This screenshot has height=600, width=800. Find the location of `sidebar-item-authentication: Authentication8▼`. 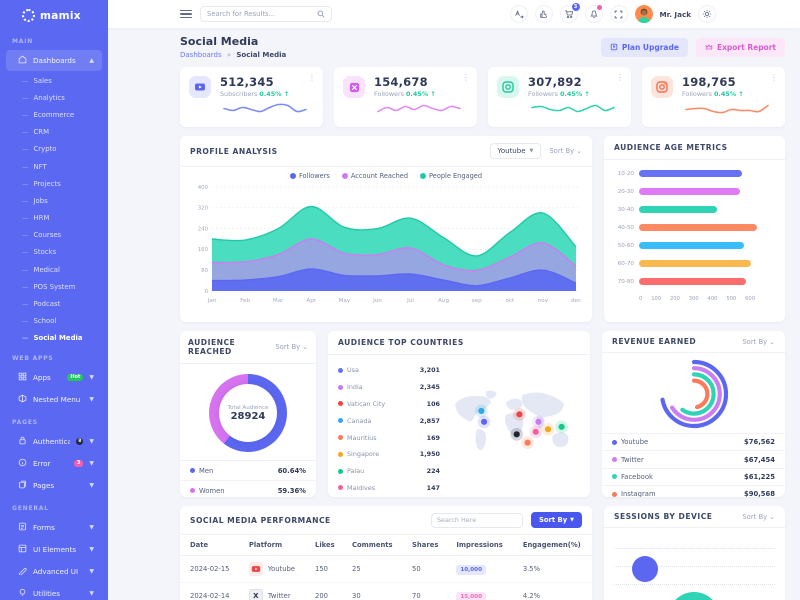

sidebar-item-authentication: Authentication8▼ is located at coordinates (54, 441).